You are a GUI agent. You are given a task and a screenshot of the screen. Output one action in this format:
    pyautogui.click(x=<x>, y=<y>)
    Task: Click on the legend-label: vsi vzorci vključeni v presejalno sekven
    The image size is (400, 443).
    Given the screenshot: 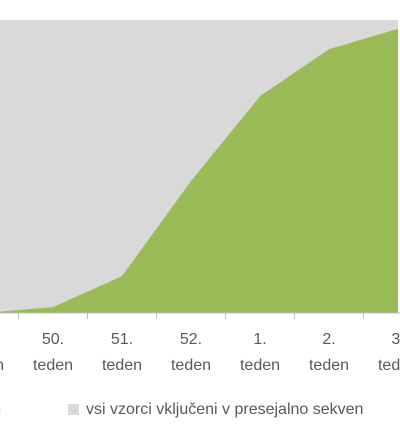 What is the action you would take?
    pyautogui.click(x=224, y=409)
    